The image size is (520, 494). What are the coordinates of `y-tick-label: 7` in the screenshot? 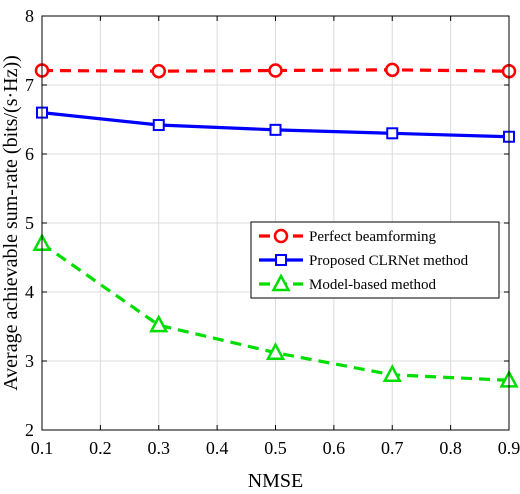 It's located at (29, 85).